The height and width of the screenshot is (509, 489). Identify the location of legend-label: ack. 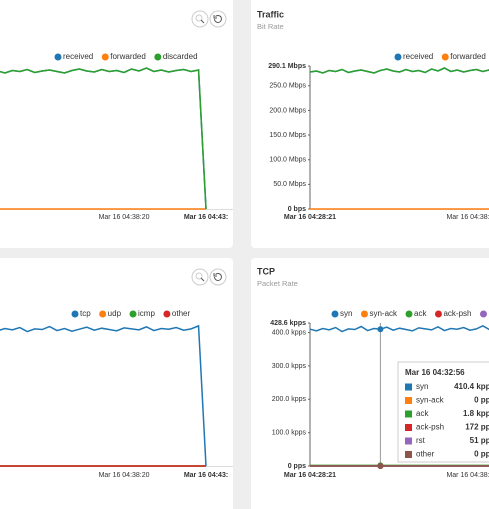
(420, 313).